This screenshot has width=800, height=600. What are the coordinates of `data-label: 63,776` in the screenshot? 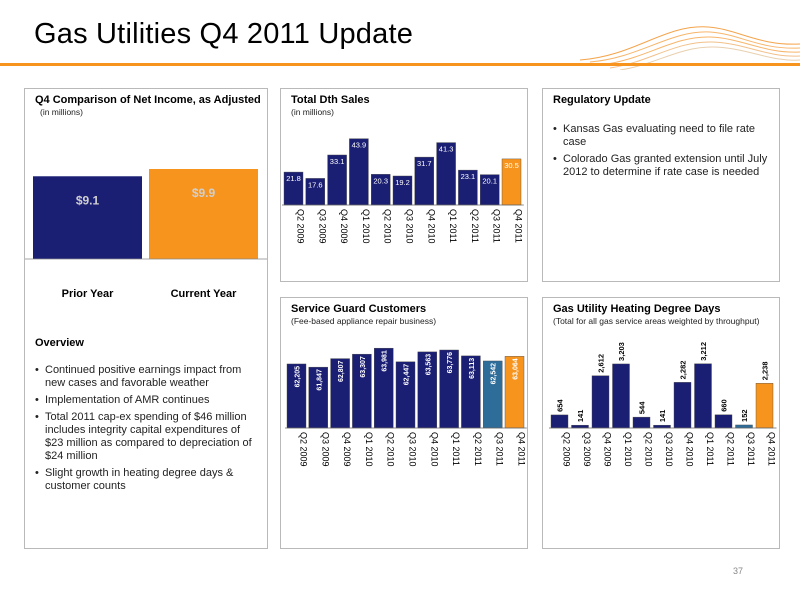 It's located at (450, 363).